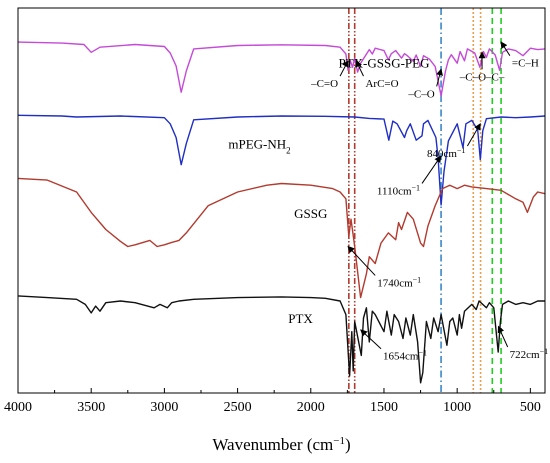  Describe the element at coordinates (381, 84) in the screenshot. I see `annotation-label-6: ArC=O` at that location.